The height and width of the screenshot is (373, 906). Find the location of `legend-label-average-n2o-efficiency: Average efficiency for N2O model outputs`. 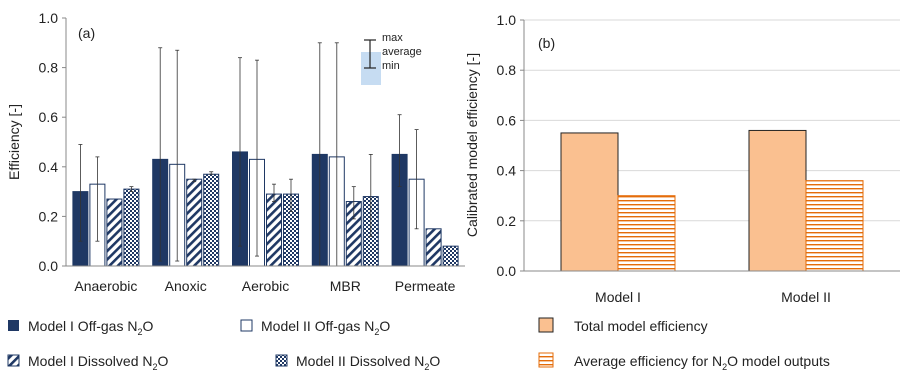

legend-label-average-n2o-efficiency: Average efficiency for N2O model outputs is located at coordinates (702, 362).